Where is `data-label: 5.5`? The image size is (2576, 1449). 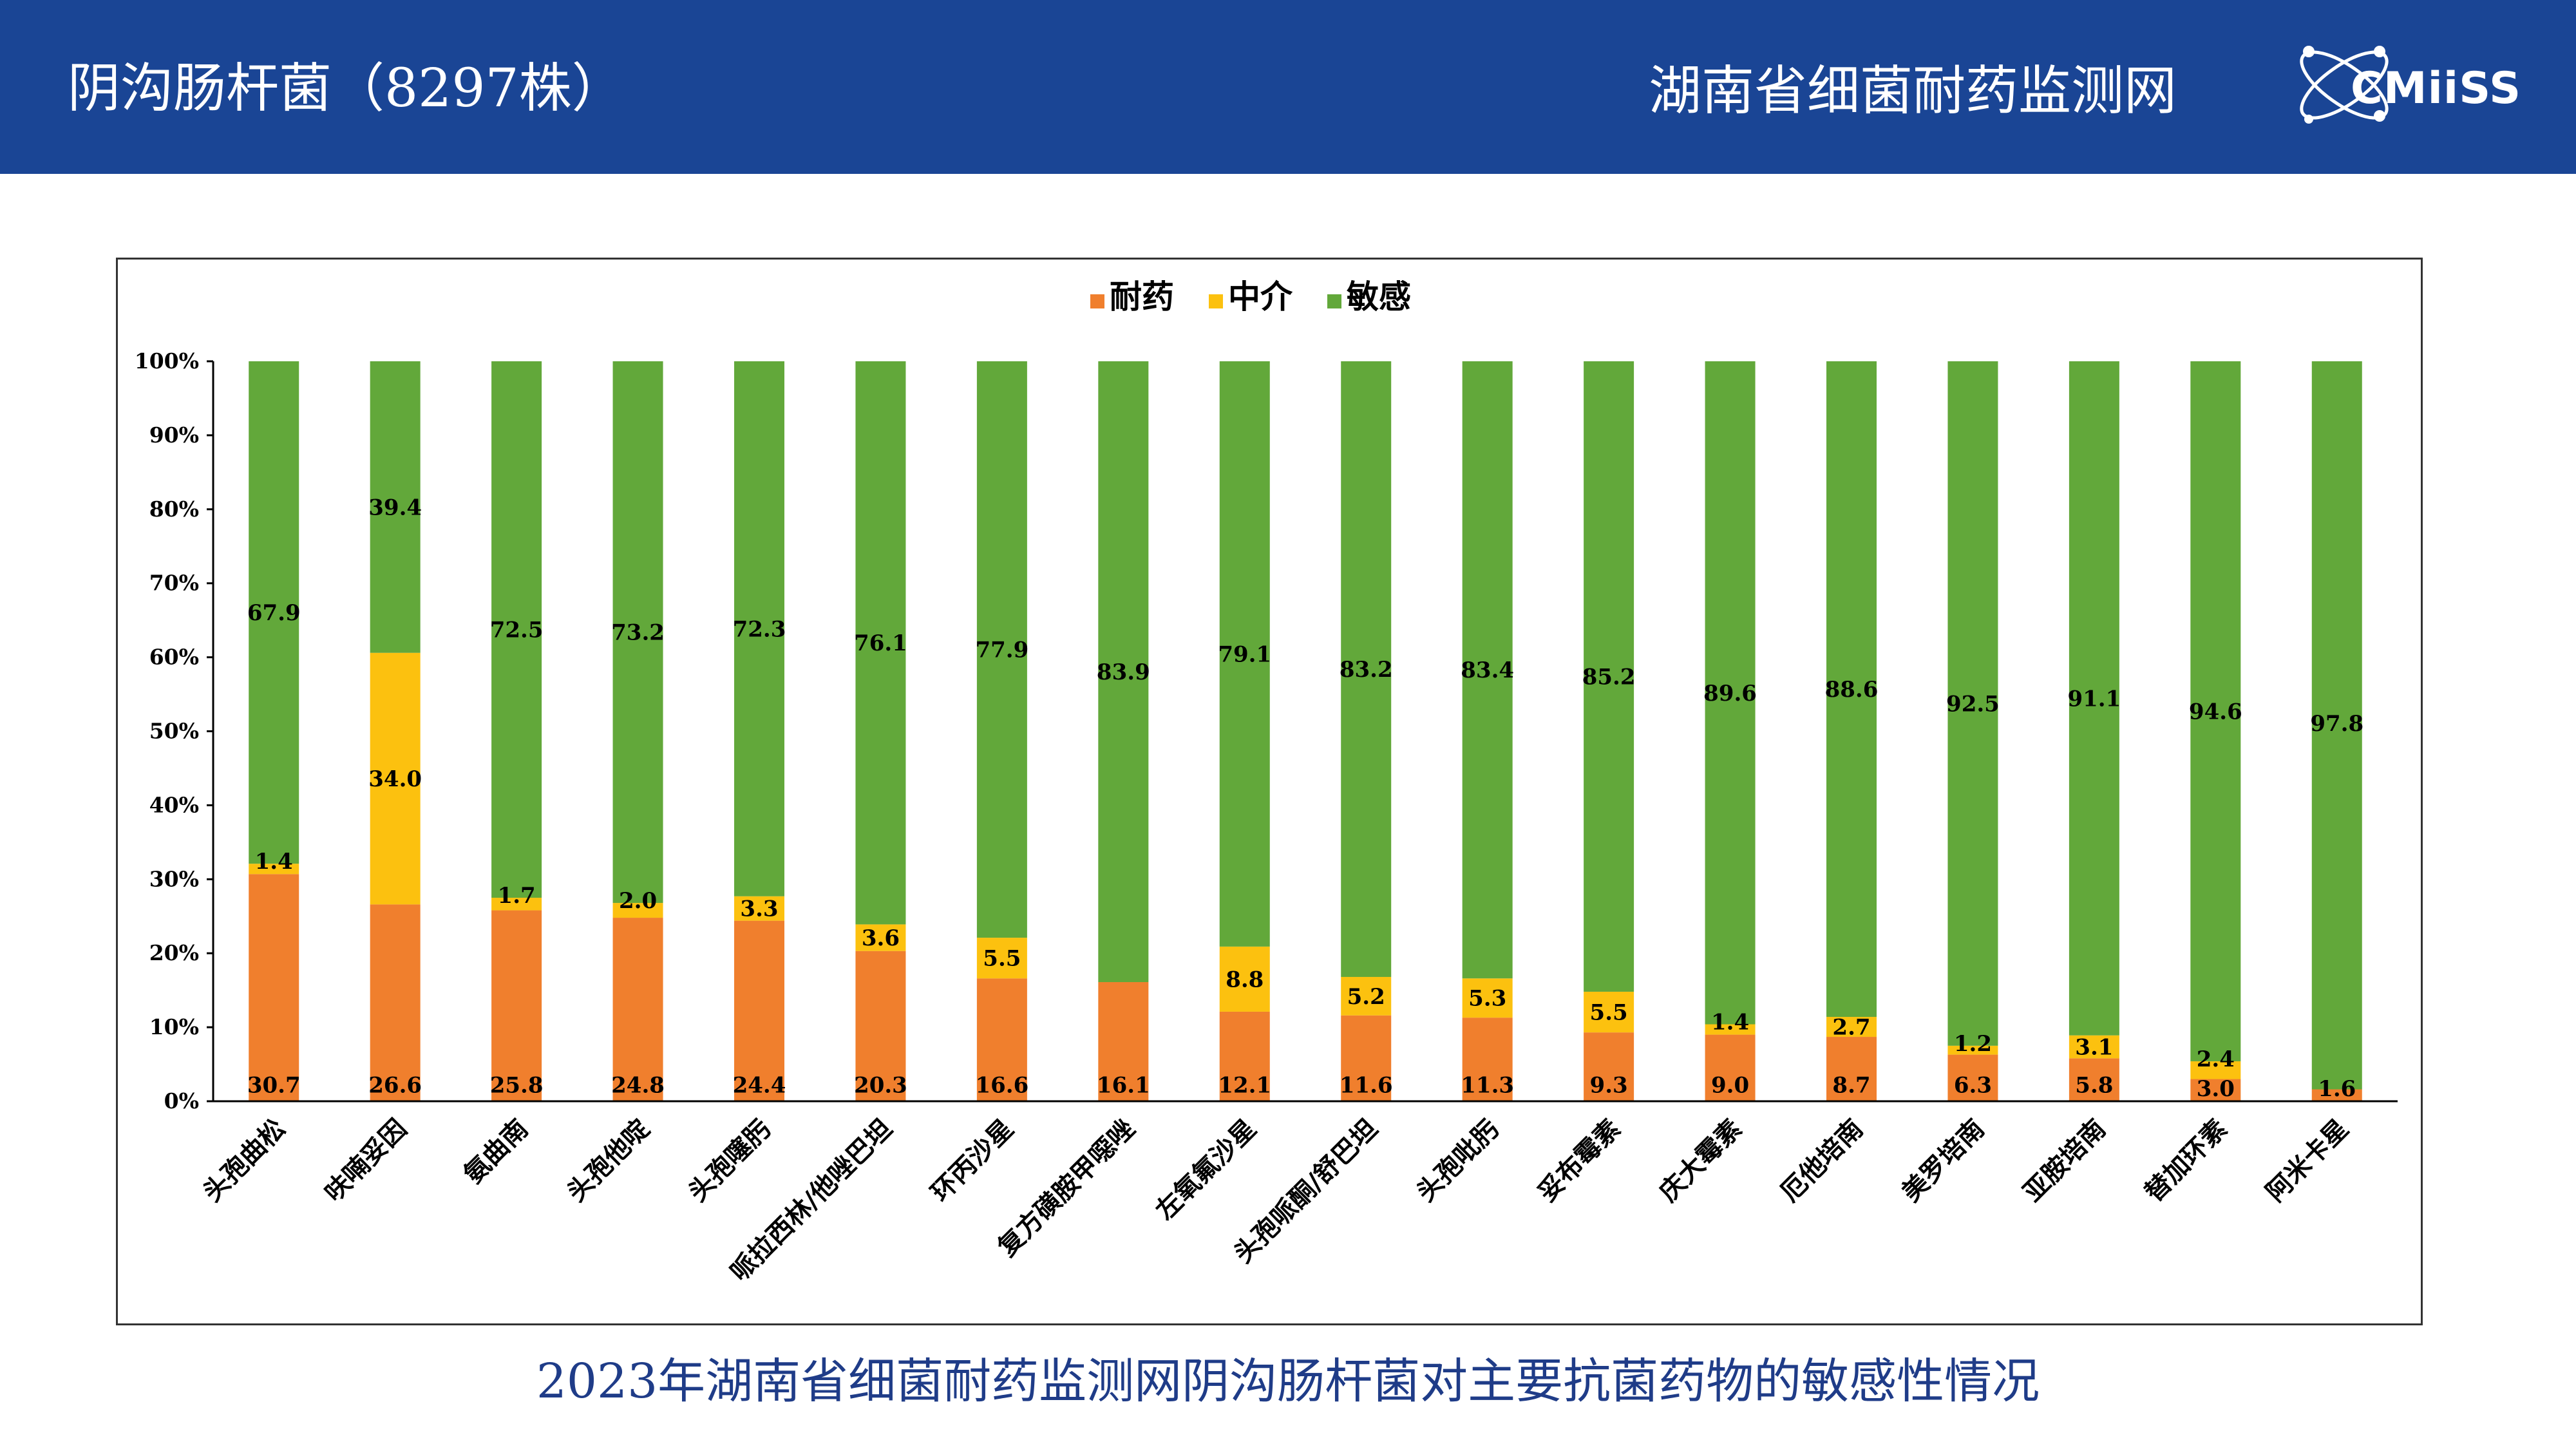 data-label: 5.5 is located at coordinates (1002, 959).